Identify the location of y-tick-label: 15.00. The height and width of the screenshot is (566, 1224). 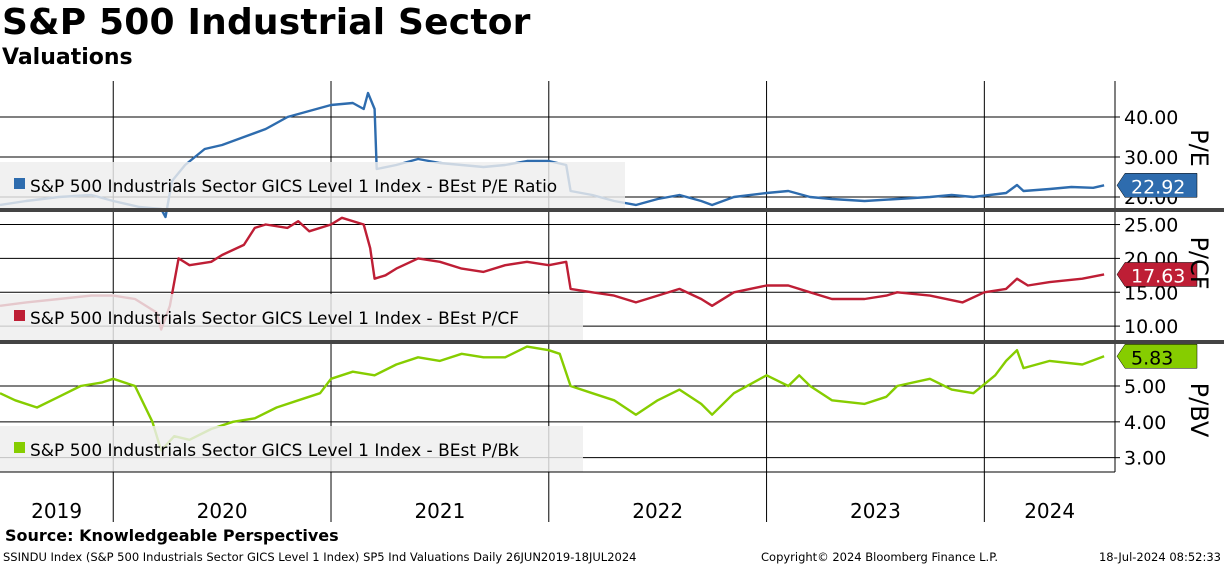
(1151, 293).